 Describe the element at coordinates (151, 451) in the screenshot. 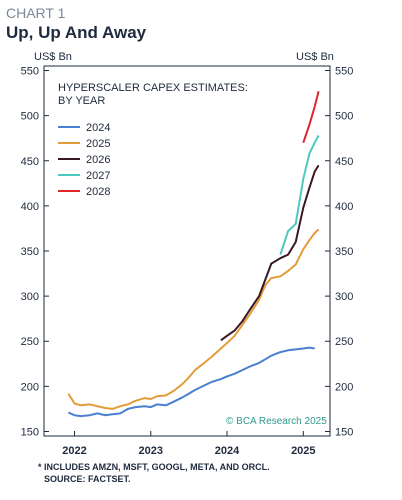

I see `x-tick-label: 2023` at that location.